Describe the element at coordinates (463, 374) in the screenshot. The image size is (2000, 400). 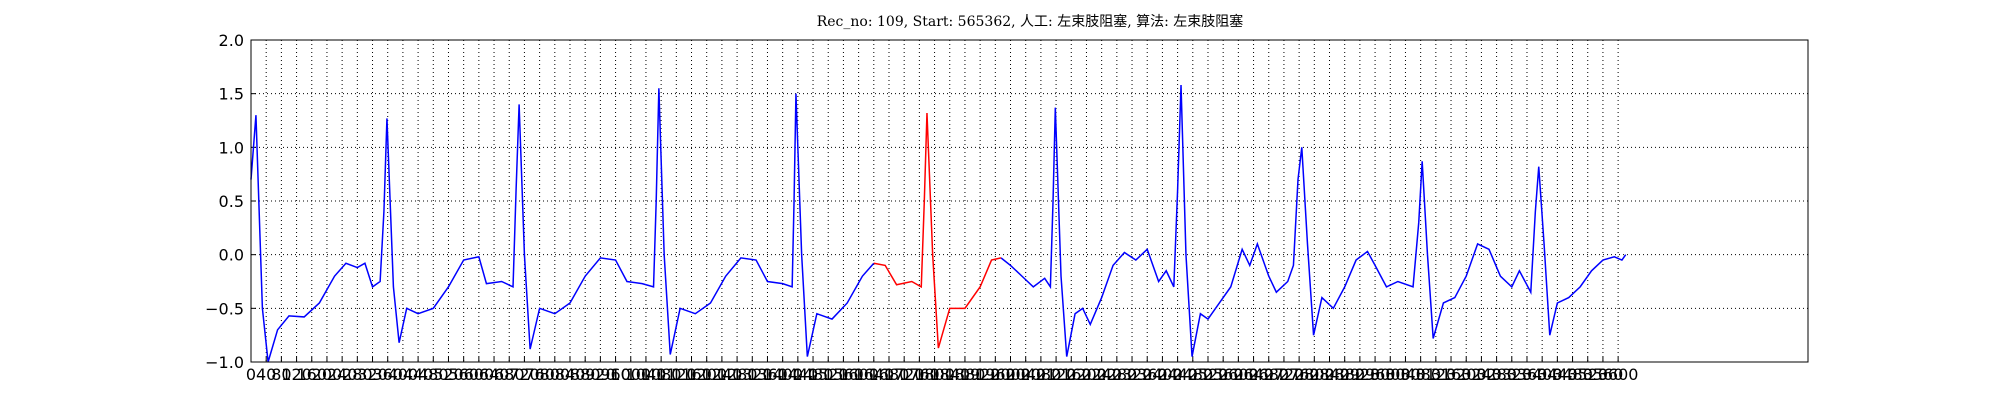
I see `x-tick-label: 560` at that location.